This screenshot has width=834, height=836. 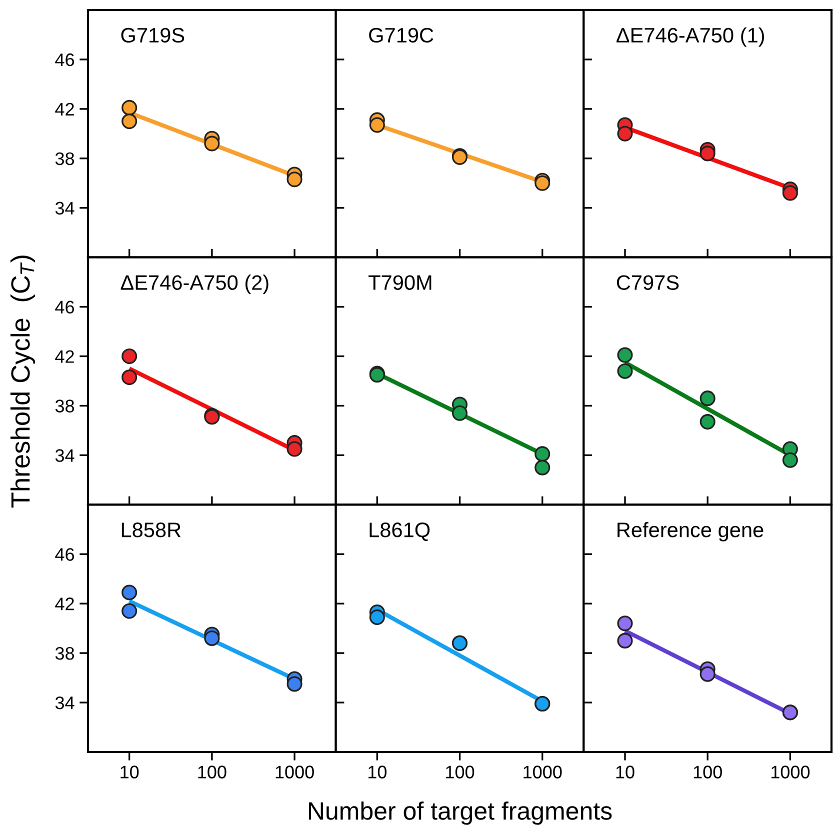 I want to click on y-axis-title: Threshold Cycle (C$_{T}$), so click(x=23, y=382).